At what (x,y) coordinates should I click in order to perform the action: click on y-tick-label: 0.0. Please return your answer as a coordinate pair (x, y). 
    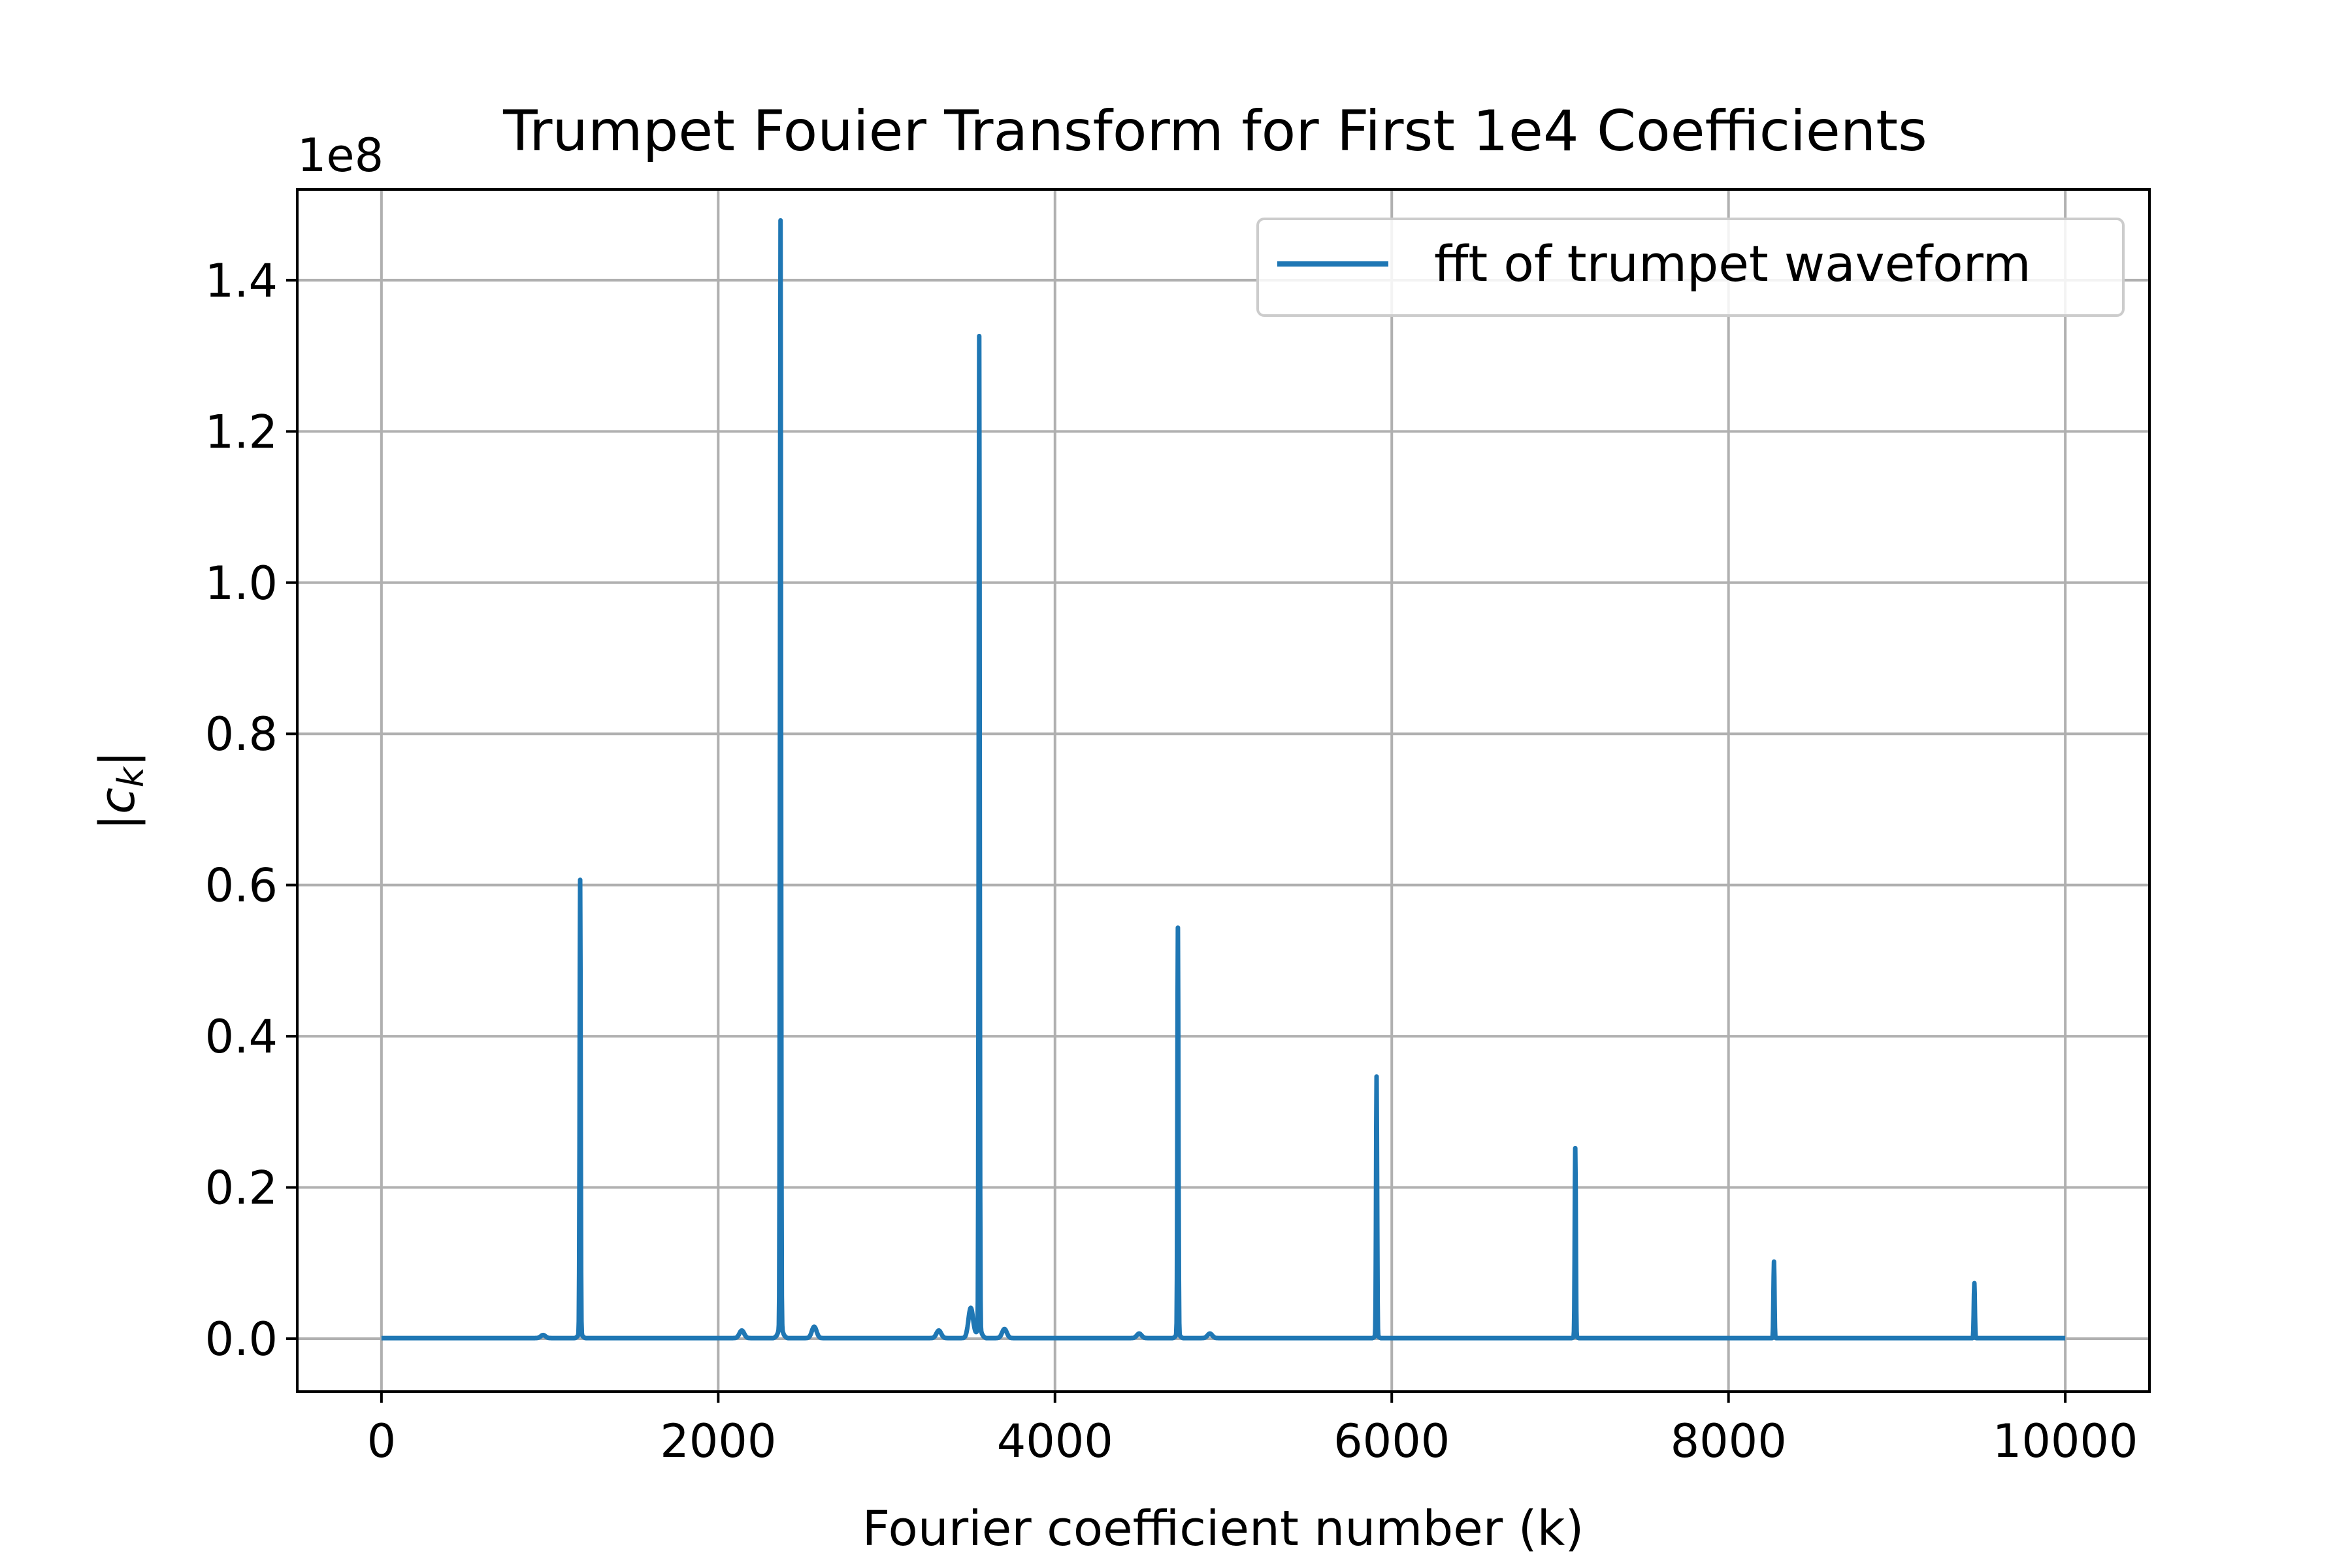
    Looking at the image, I should click on (241, 1339).